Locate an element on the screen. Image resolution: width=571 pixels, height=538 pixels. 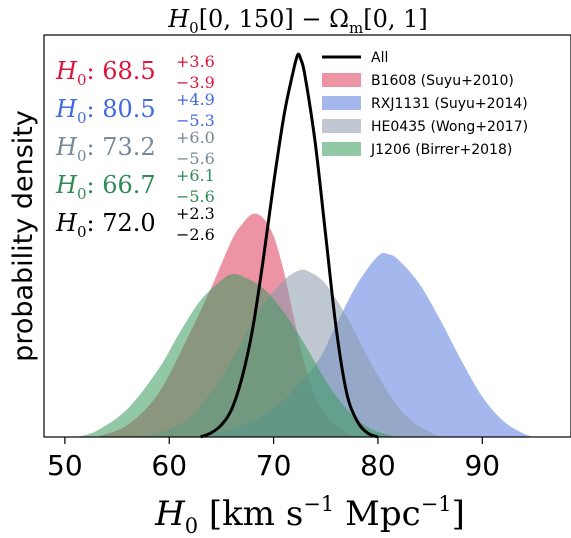
h0-estimate: H0: 73.2 +6.0 −5.6 is located at coordinates (135, 148).